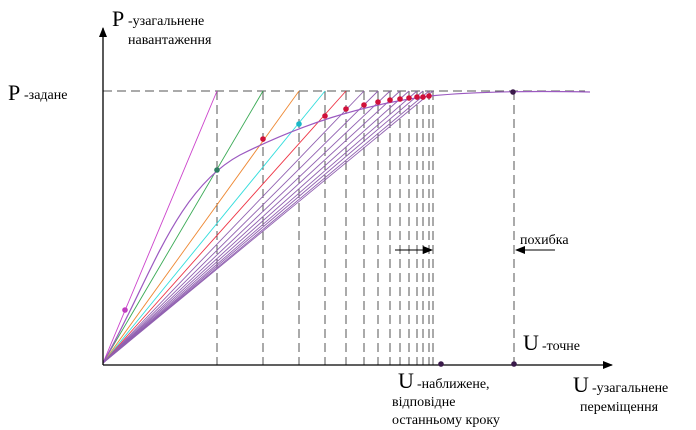 Image resolution: width=696 pixels, height=430 pixels. I want to click on u-approx-label-3: останньому кроку, so click(446, 420).